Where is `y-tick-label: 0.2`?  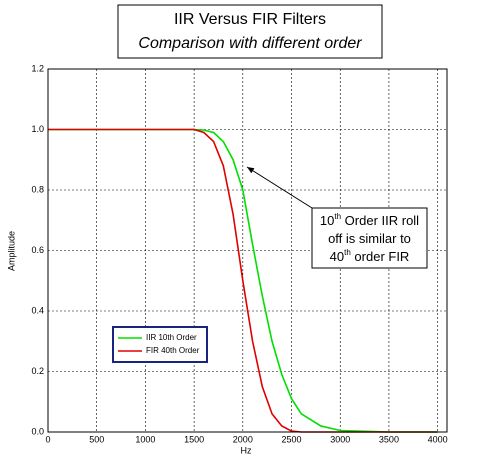 y-tick-label: 0.2 is located at coordinates (37, 371).